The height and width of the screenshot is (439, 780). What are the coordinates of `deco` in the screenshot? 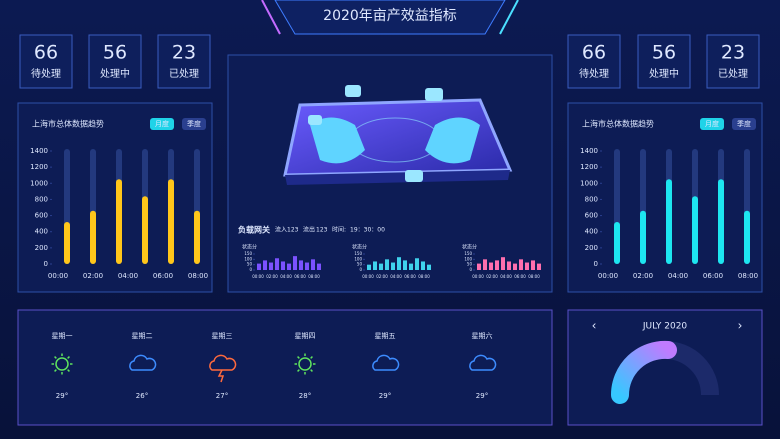 It's located at (509, 17).